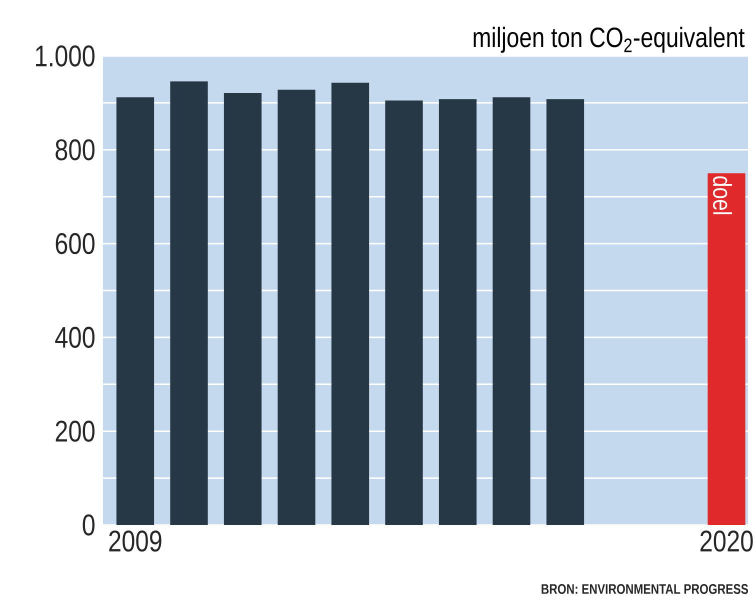  What do you see at coordinates (75, 243) in the screenshot?
I see `y-tick-label: 600` at bounding box center [75, 243].